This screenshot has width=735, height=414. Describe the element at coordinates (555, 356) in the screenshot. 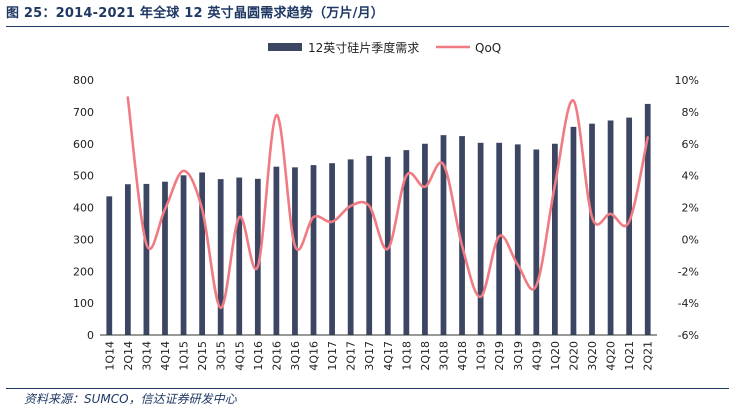

I see `x-tick-label: 1Q20` at that location.